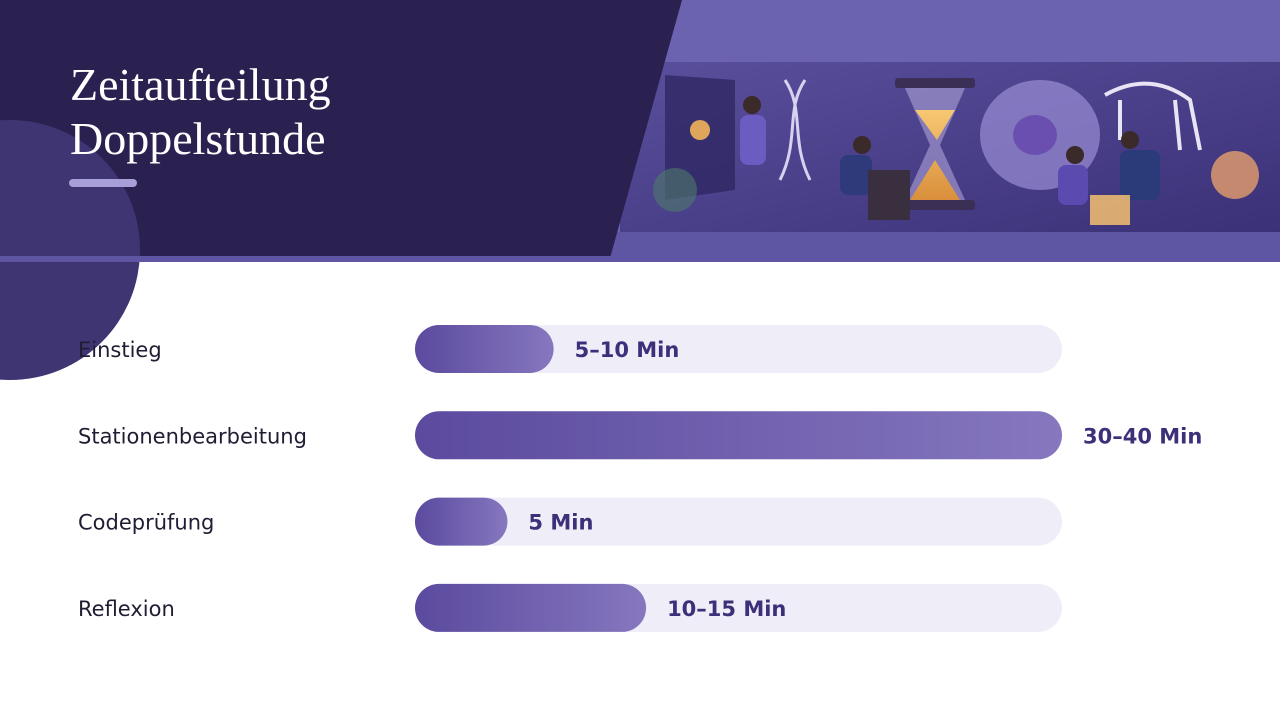 The height and width of the screenshot is (720, 1280). What do you see at coordinates (956, 150) in the screenshot?
I see `illustration-details` at bounding box center [956, 150].